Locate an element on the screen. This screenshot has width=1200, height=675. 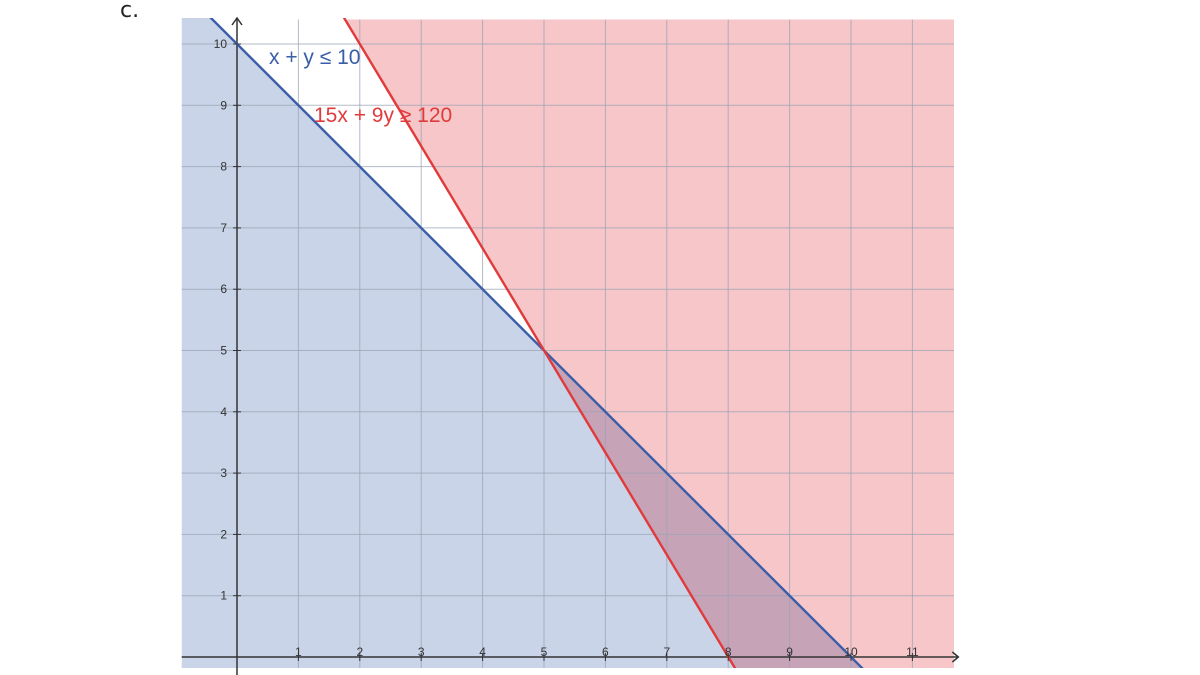
y-tick-label-2: 2 is located at coordinates (223, 534).